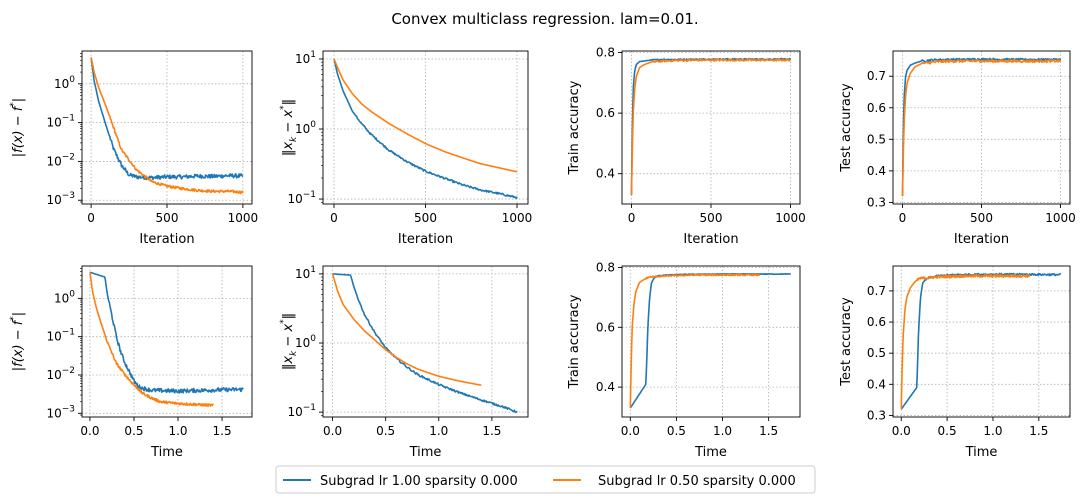 The image size is (1090, 503). I want to click on subplot-xgap-iter: 0 500 1000 10⁻¹ 10⁰ 10¹ Iteration ‖xk − x*‖, so click(405, 148).